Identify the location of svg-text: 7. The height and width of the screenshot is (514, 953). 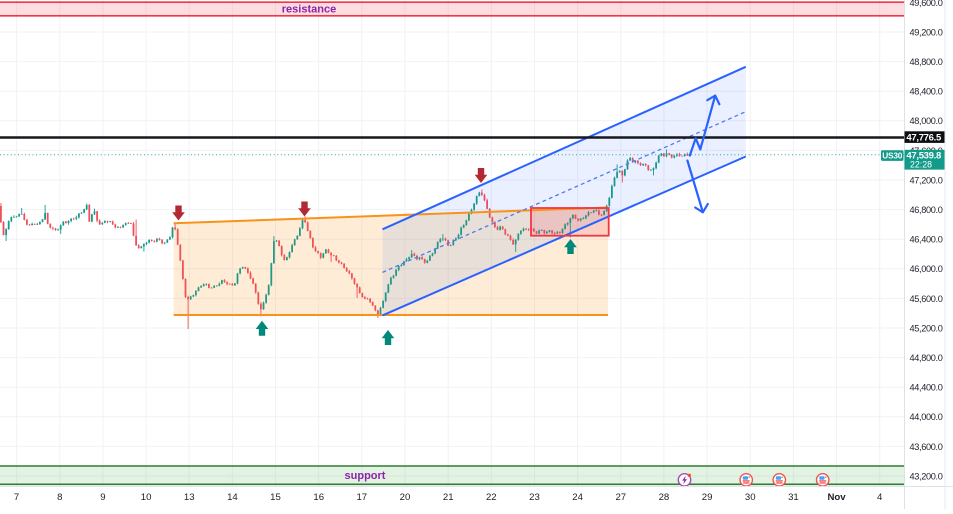
(16, 497).